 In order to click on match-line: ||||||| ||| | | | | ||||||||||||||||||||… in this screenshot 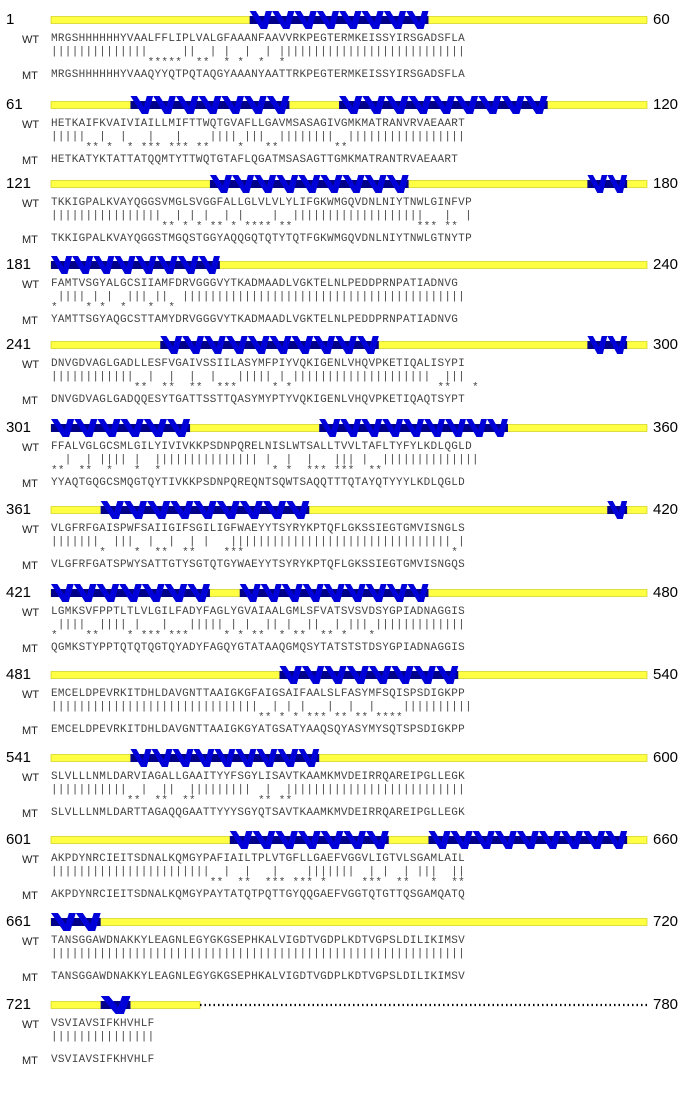, I will do `click(258, 542)`.